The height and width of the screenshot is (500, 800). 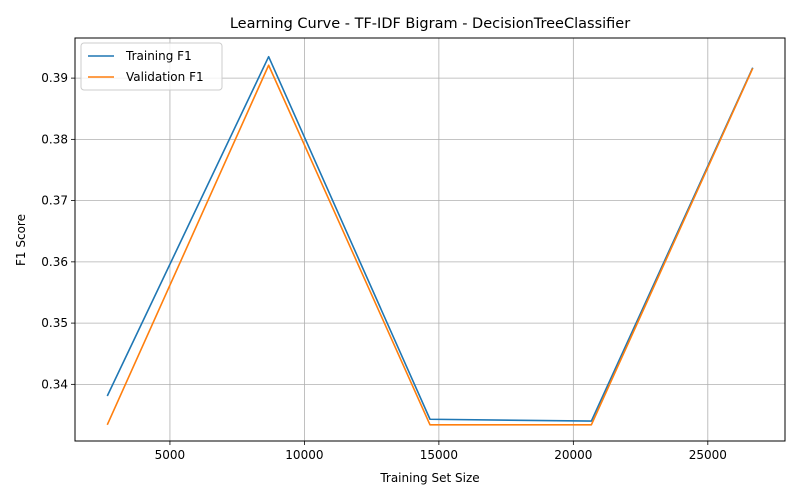 I want to click on legend-box, so click(x=151, y=66).